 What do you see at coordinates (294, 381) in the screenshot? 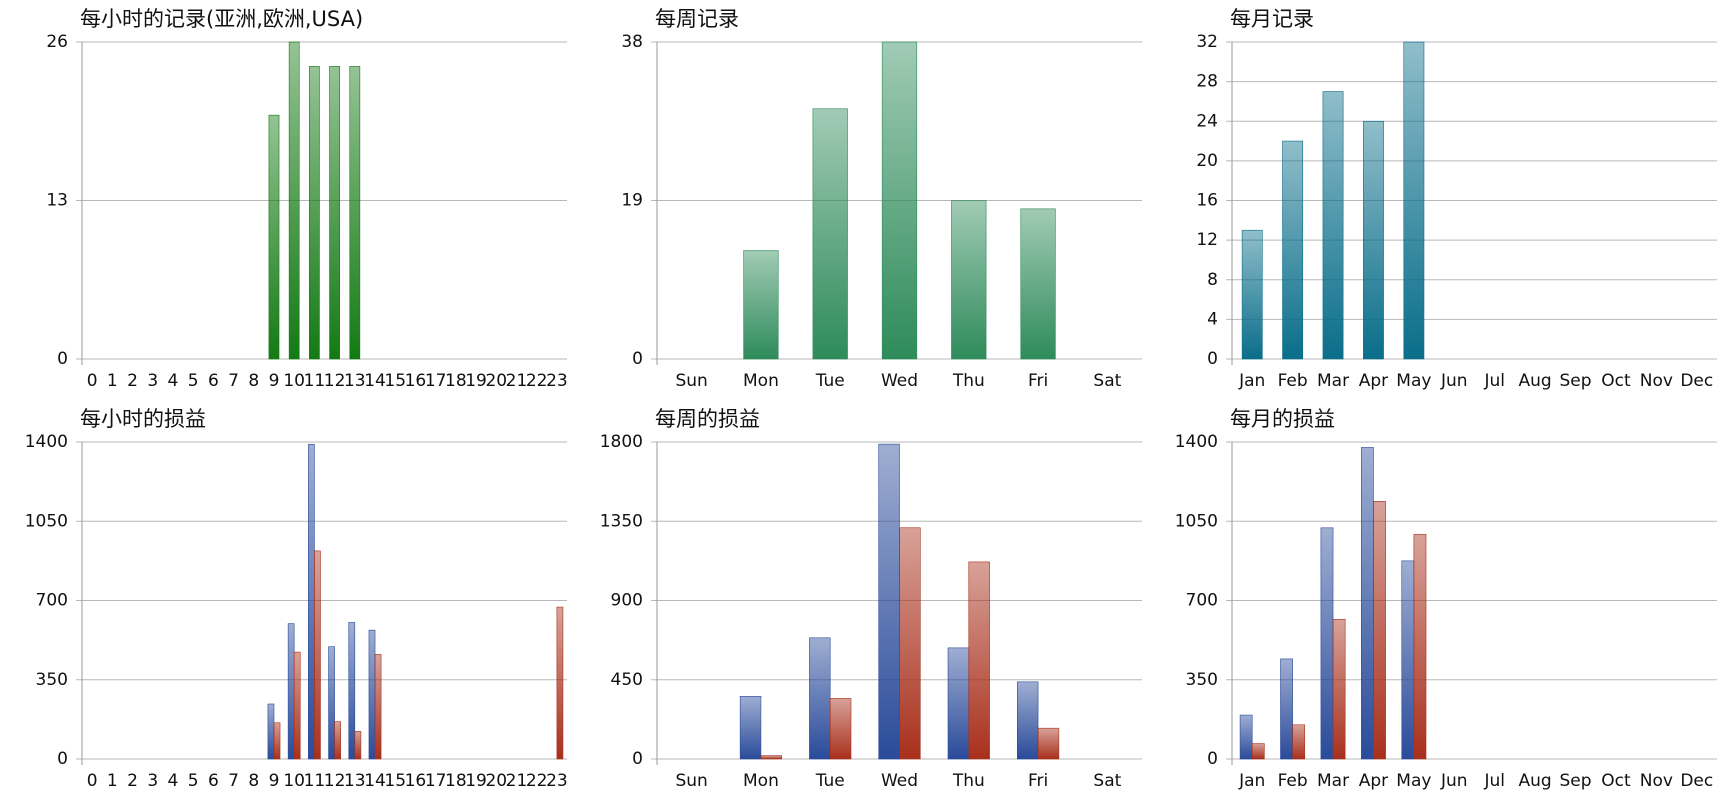
I see `x-tick-label: 10` at bounding box center [294, 381].